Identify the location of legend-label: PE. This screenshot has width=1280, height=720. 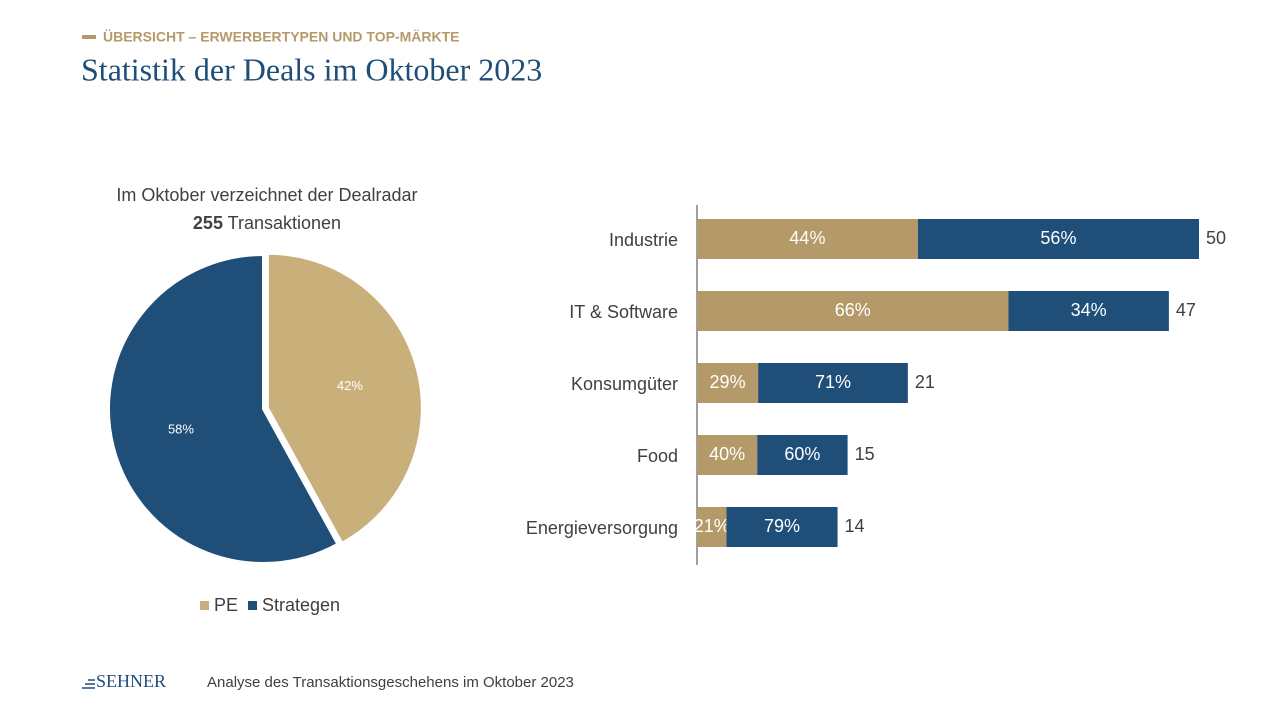
(226, 605).